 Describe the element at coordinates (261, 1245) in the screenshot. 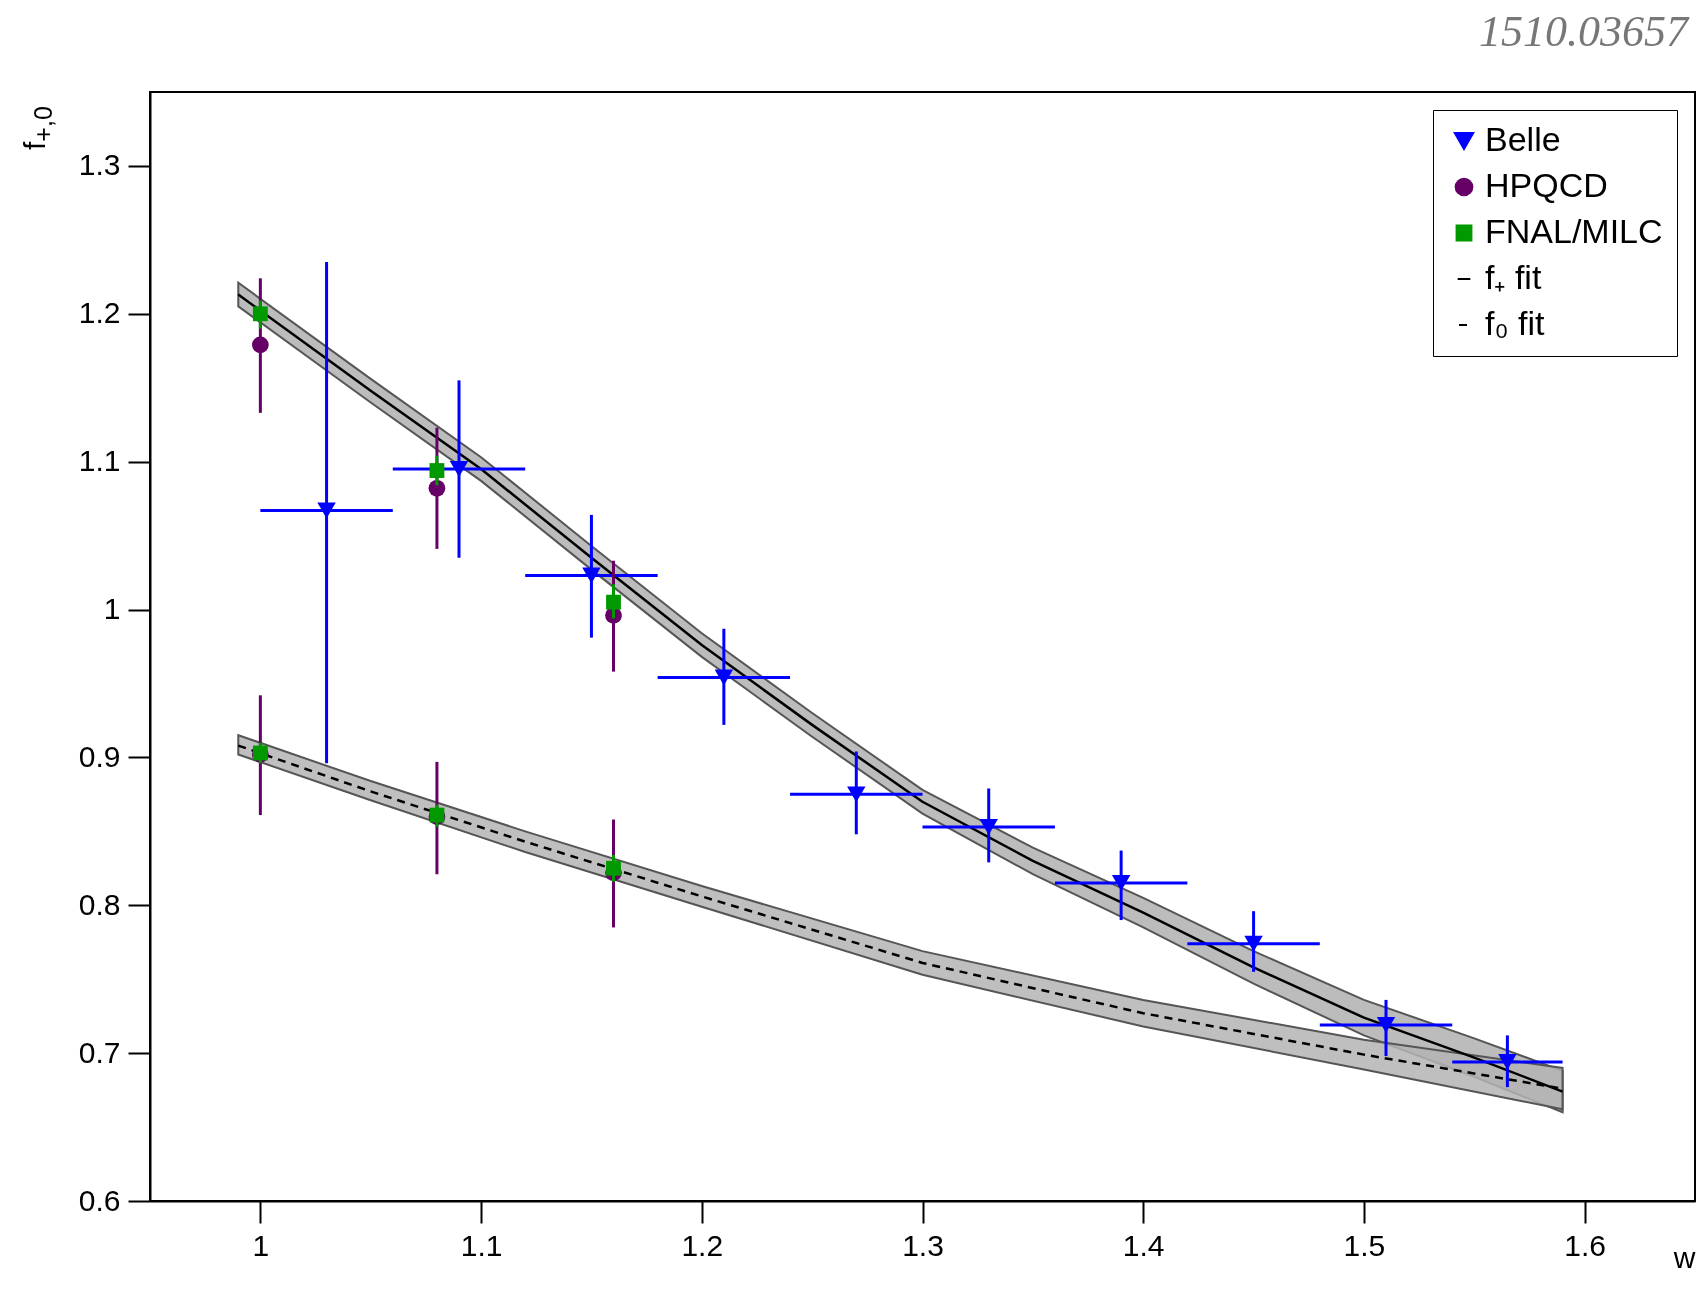

I see `x-tick-label: 1` at that location.